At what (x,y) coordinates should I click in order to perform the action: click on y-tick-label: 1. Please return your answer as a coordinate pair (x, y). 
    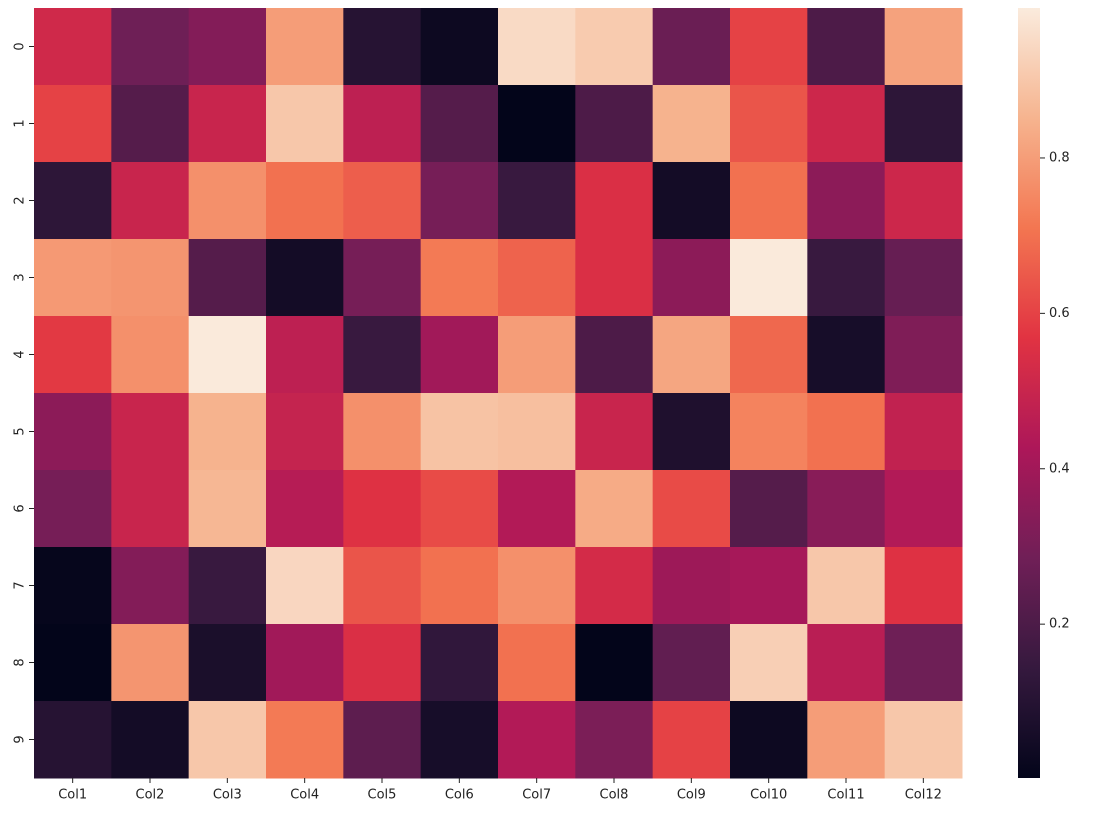
    Looking at the image, I should click on (20, 123).